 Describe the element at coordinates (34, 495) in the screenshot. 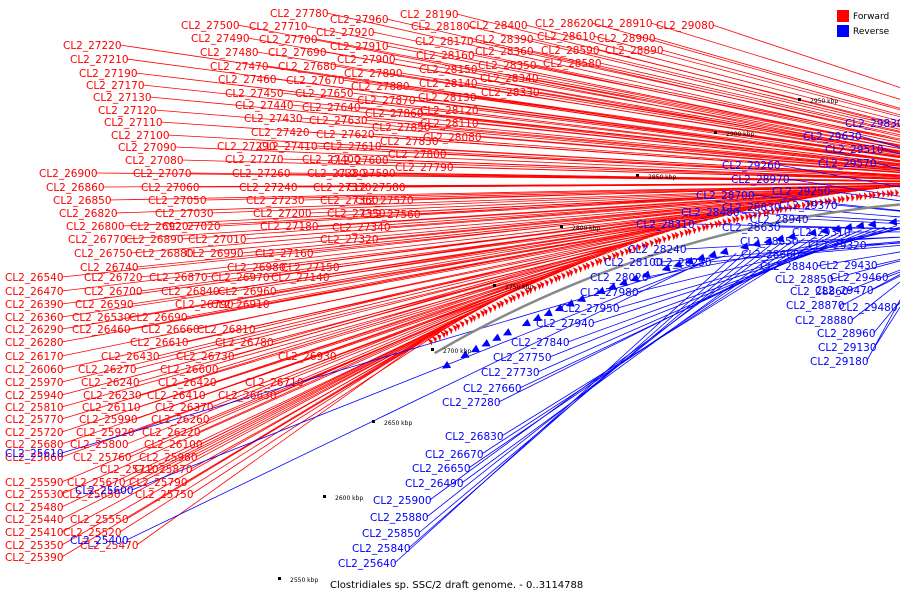

I see `forward-gene-label: CL2_25530` at that location.